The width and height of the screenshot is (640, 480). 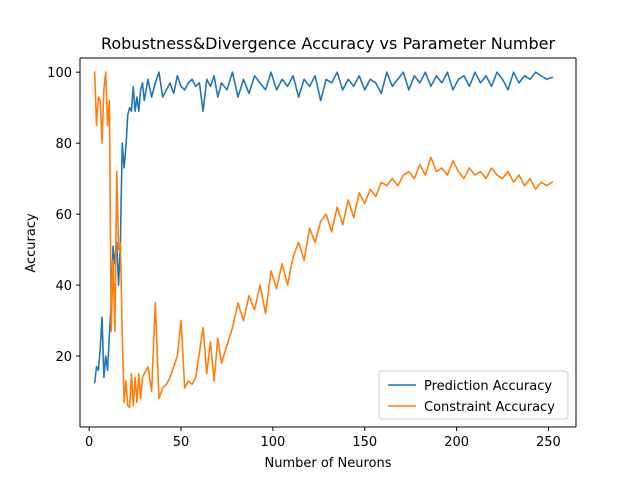 I want to click on y-axis-label: Accuracy, so click(x=31, y=243).